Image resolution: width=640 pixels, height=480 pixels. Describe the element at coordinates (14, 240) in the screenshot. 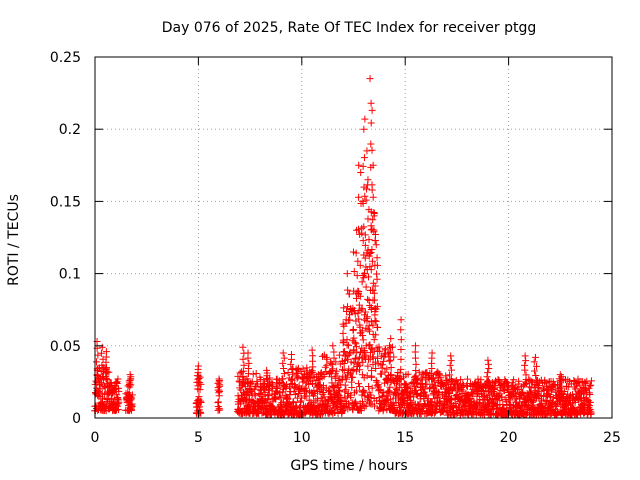

I see `y-axis-title: ROTI / TECUs` at that location.